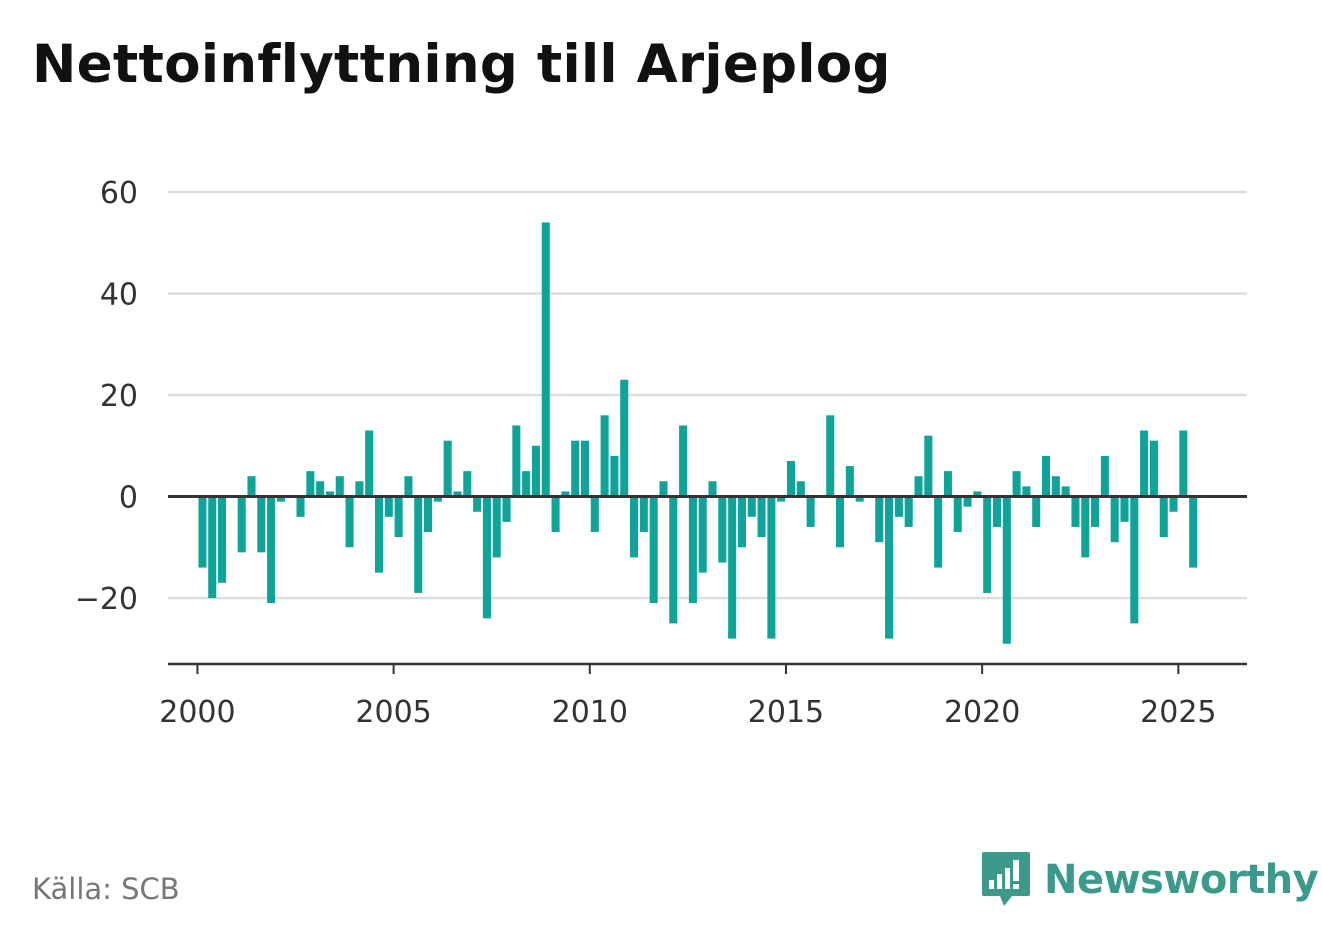 The image size is (1322, 939). Describe the element at coordinates (128, 498) in the screenshot. I see `y-tick-label: 0` at that location.